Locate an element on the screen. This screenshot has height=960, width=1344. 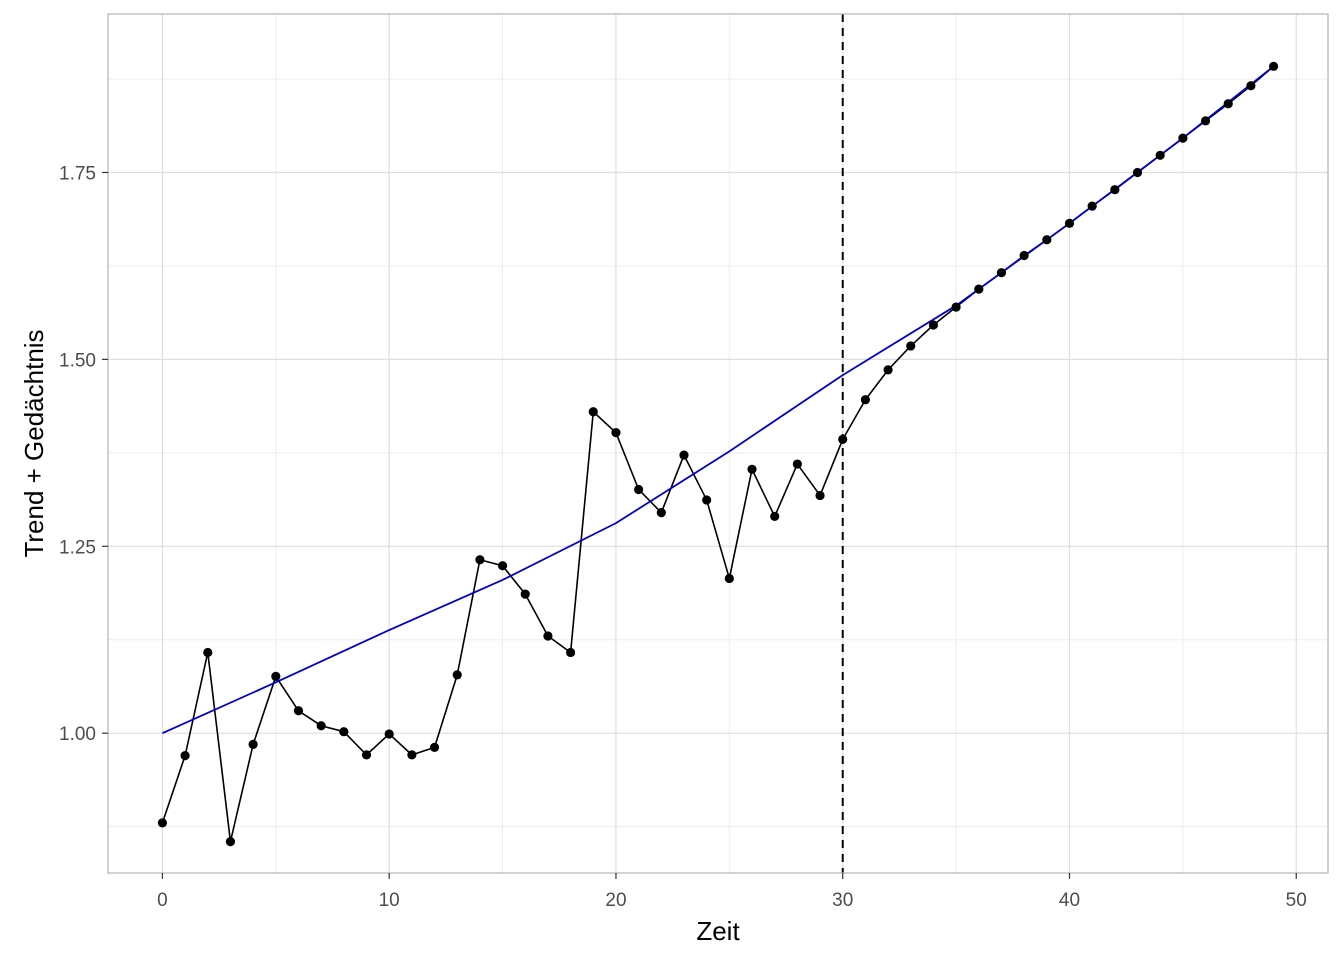
y-tick-label: 1.00 is located at coordinates (77, 734).